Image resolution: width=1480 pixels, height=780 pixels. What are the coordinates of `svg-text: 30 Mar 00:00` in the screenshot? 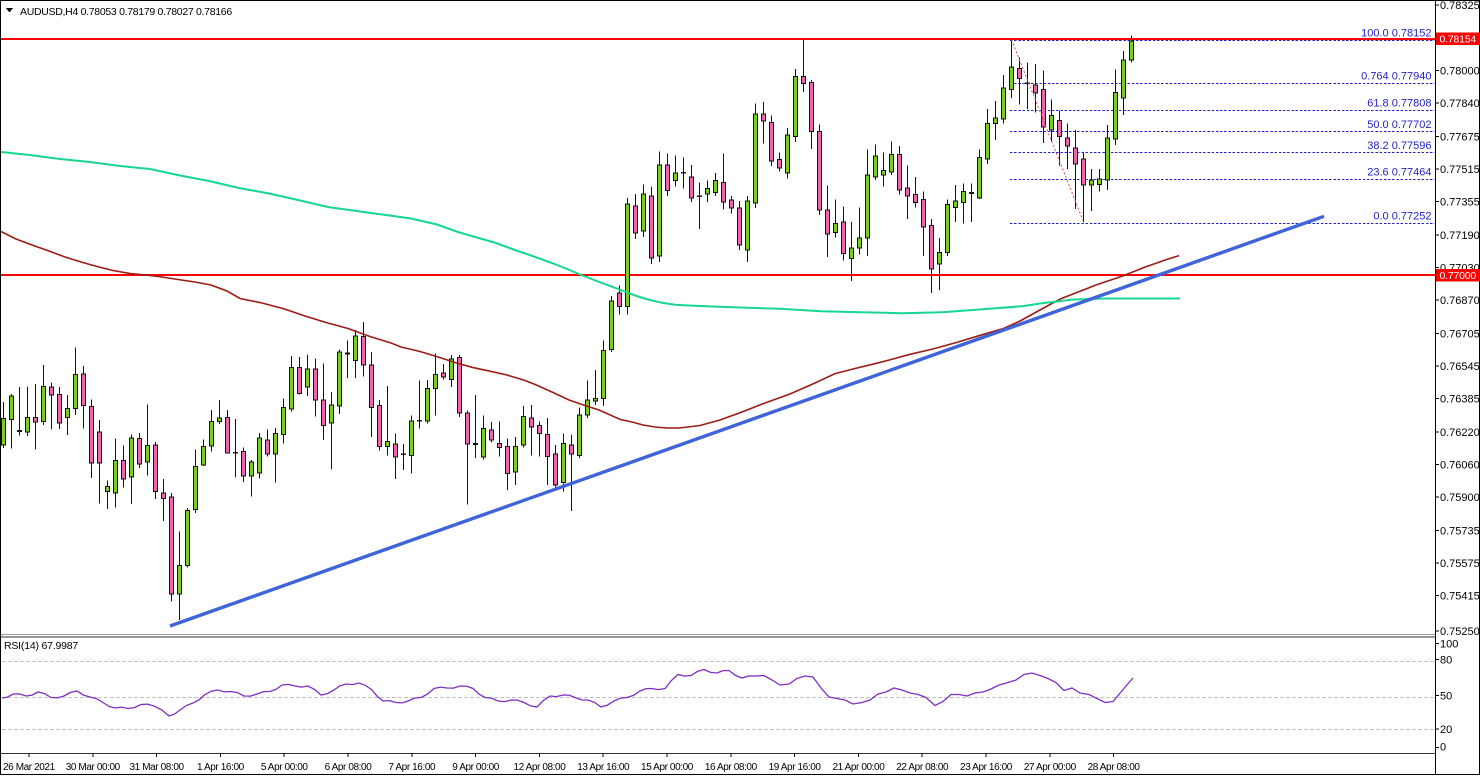 It's located at (93, 767).